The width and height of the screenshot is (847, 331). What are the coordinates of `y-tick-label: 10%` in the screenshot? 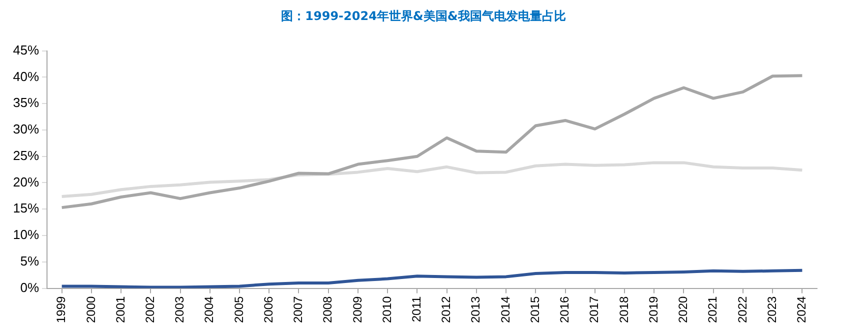 It's located at (26, 234).